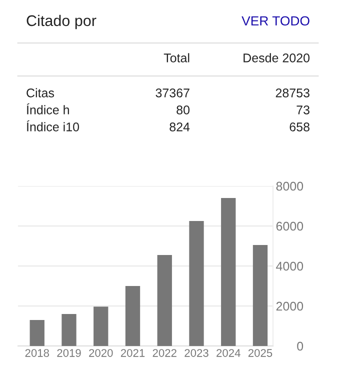 The image size is (342, 381). Describe the element at coordinates (290, 186) in the screenshot. I see `y-tick-label: 8000` at that location.